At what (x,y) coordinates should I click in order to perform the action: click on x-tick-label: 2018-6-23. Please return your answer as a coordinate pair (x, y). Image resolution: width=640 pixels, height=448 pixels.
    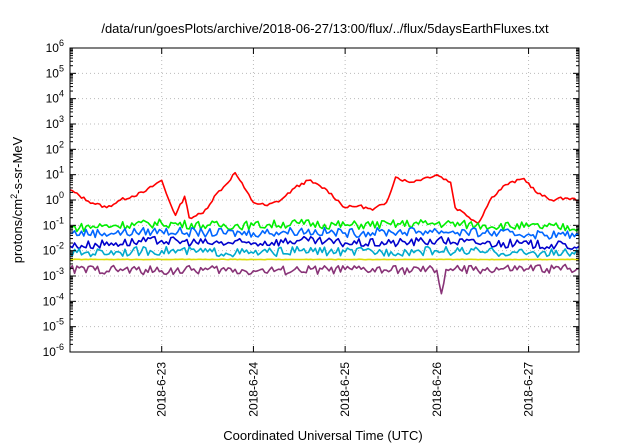
    Looking at the image, I should click on (162, 389).